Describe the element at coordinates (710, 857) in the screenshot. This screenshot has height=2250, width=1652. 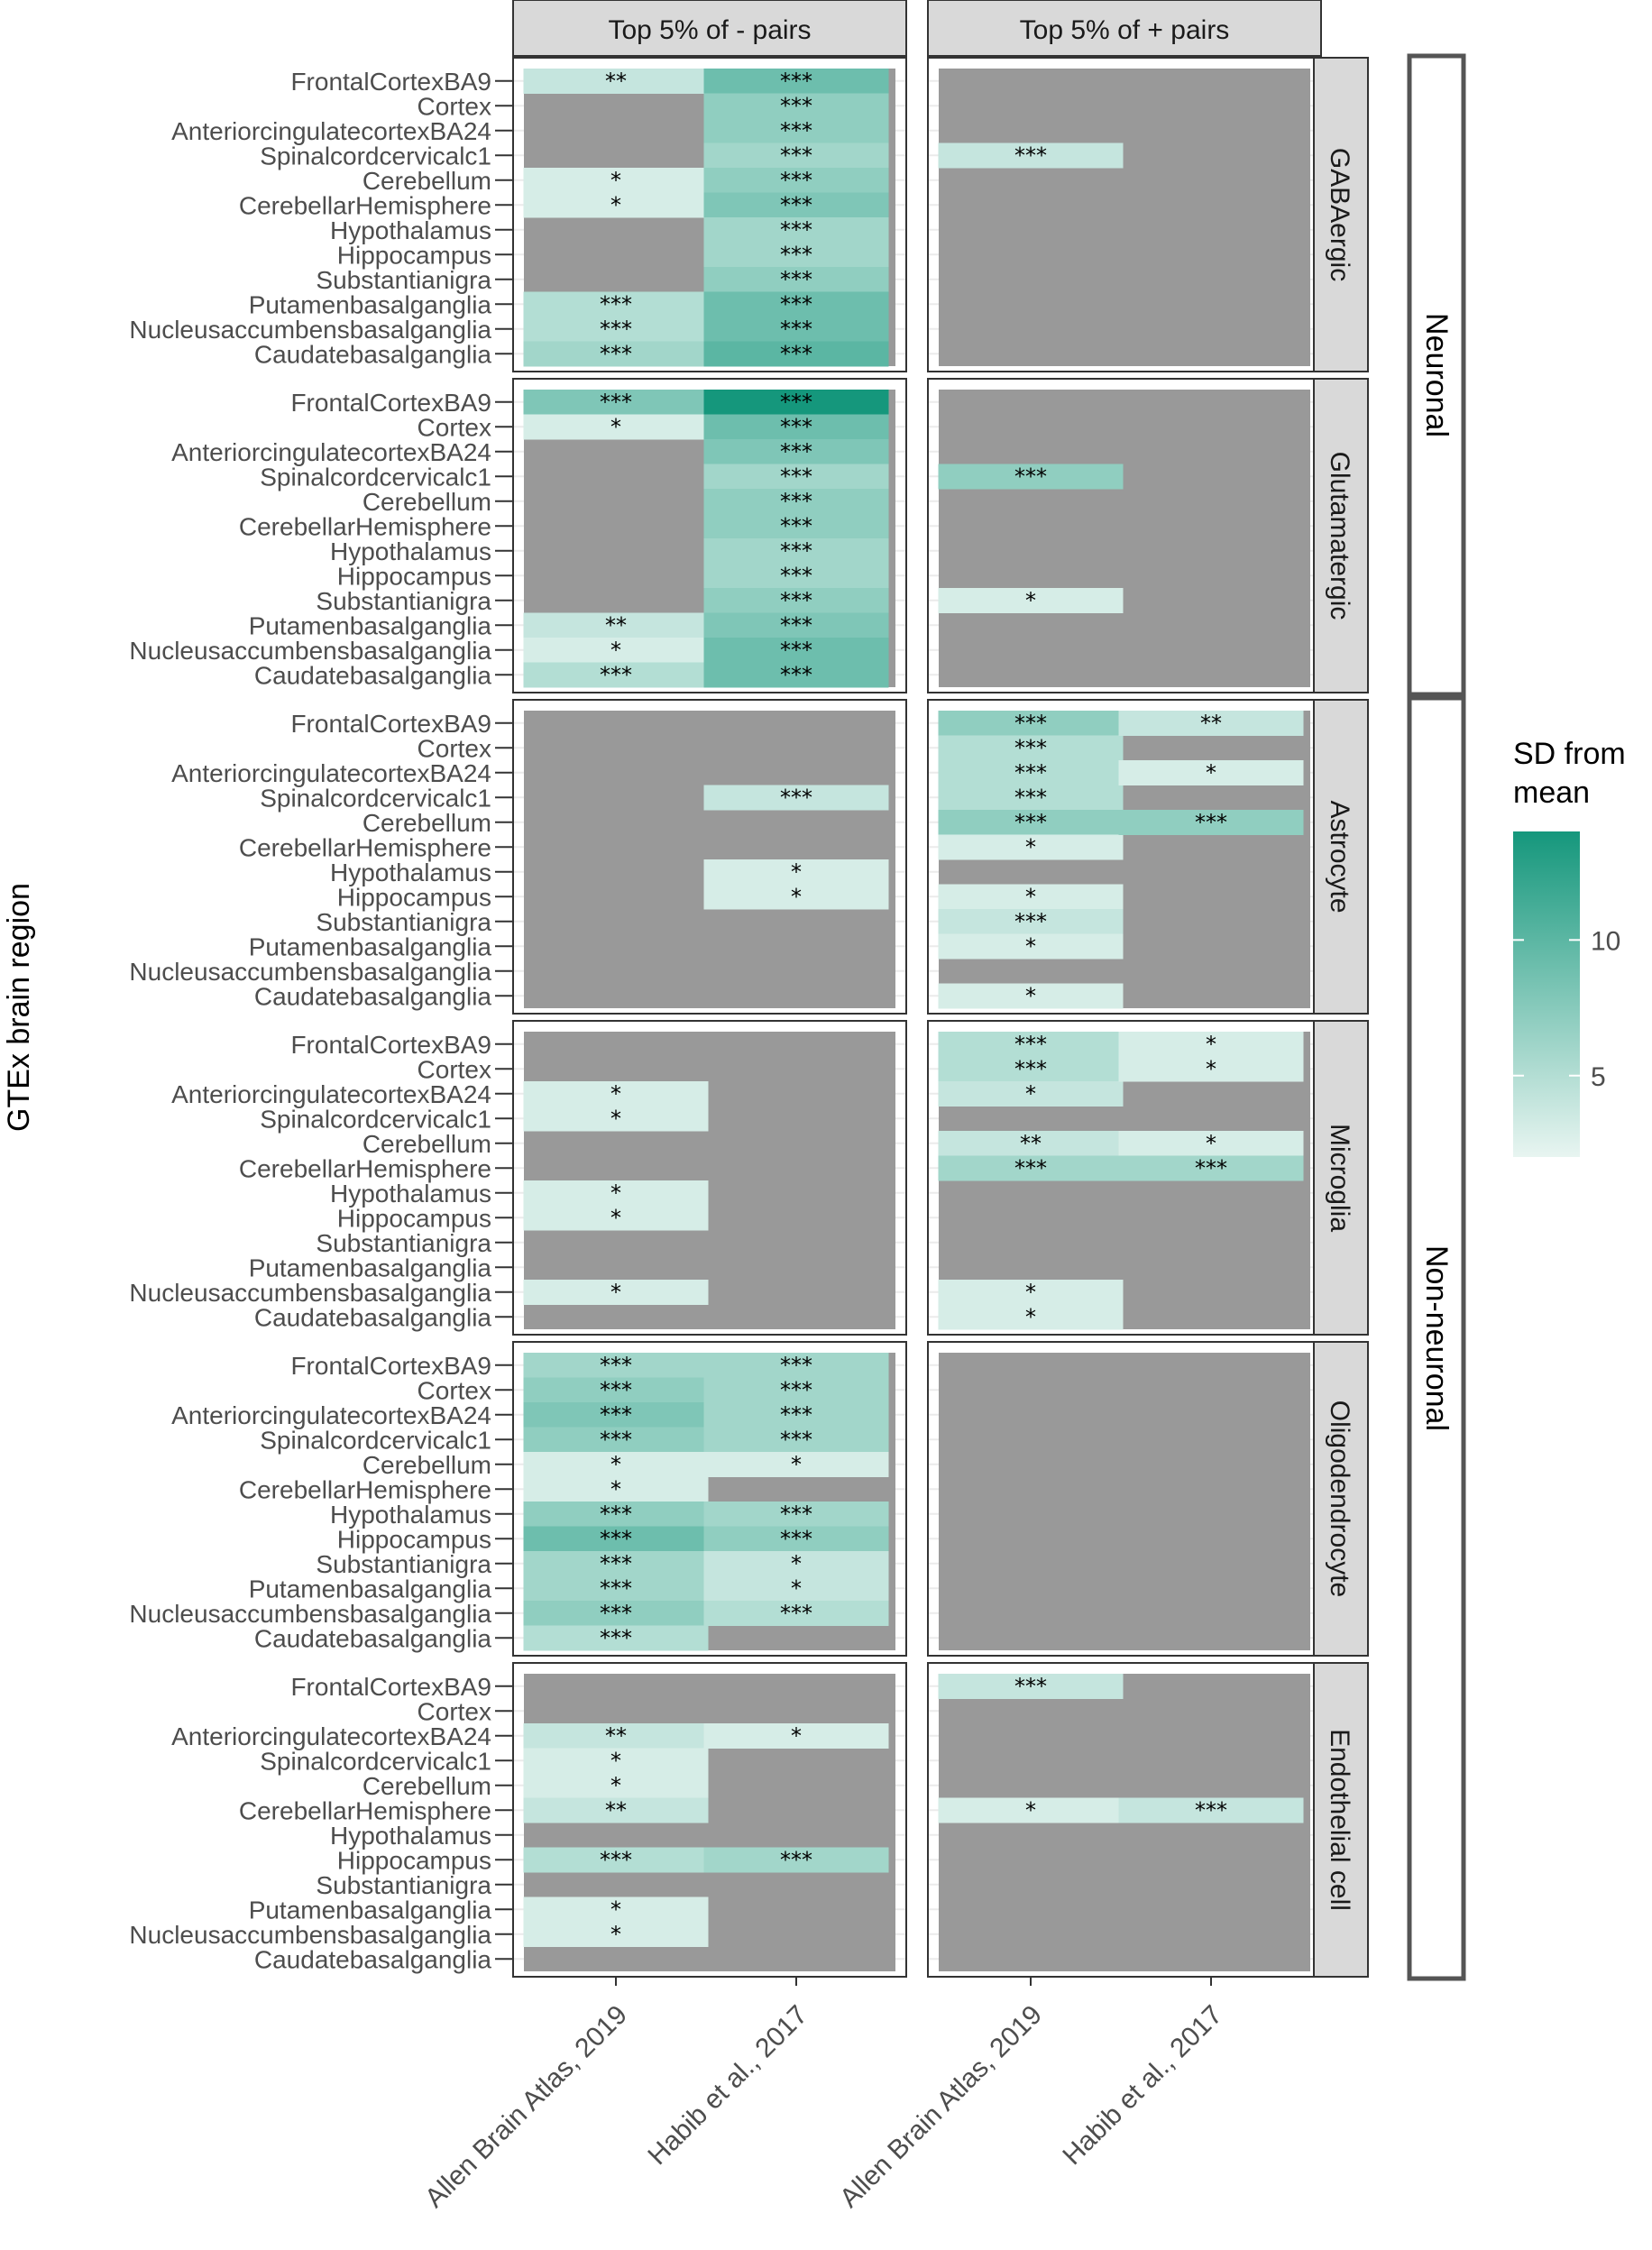
I see `panel-border` at that location.